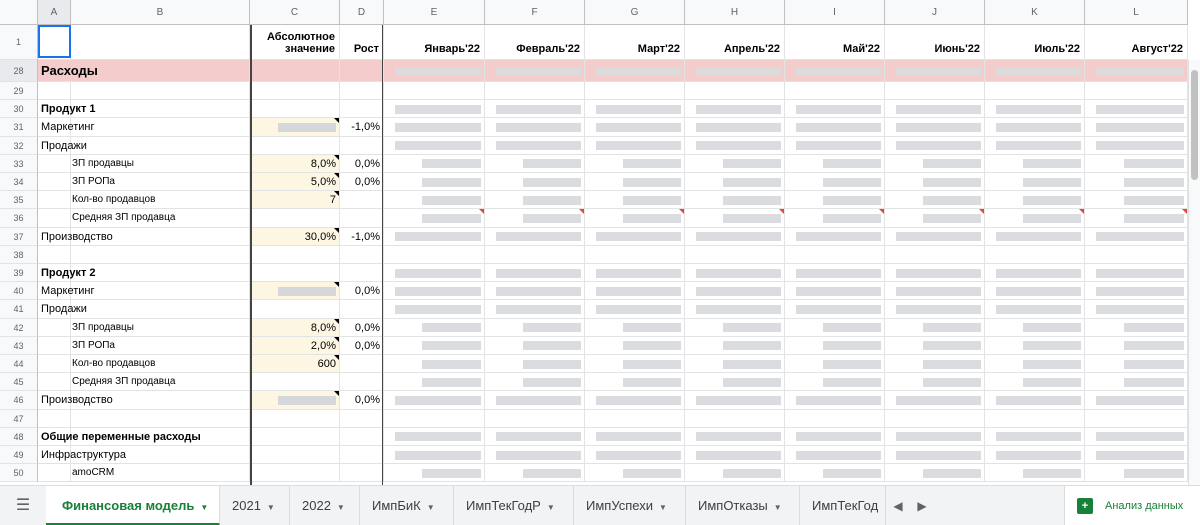 This screenshot has width=1200, height=525. I want to click on sheet-tab: ИмпБиК ▼, so click(407, 505).